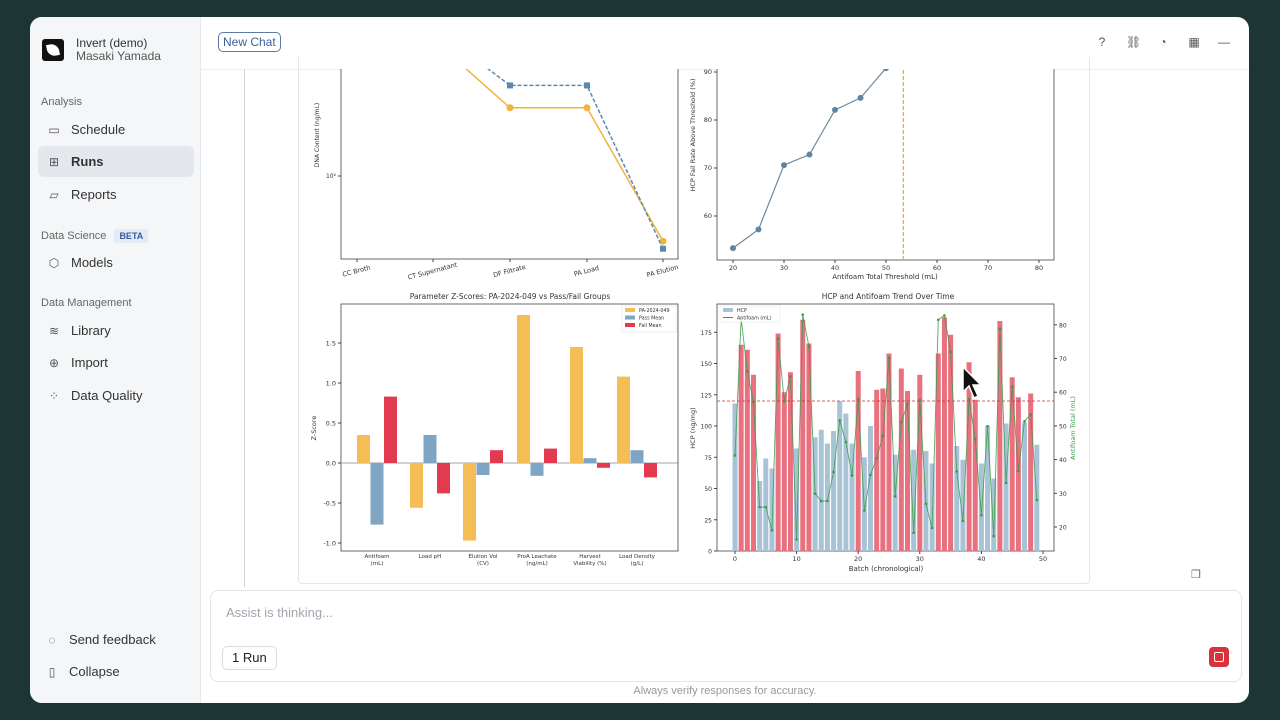 The height and width of the screenshot is (720, 1280). Describe the element at coordinates (662, 271) in the screenshot. I see `dna-xtick-label: PA Elution` at that location.